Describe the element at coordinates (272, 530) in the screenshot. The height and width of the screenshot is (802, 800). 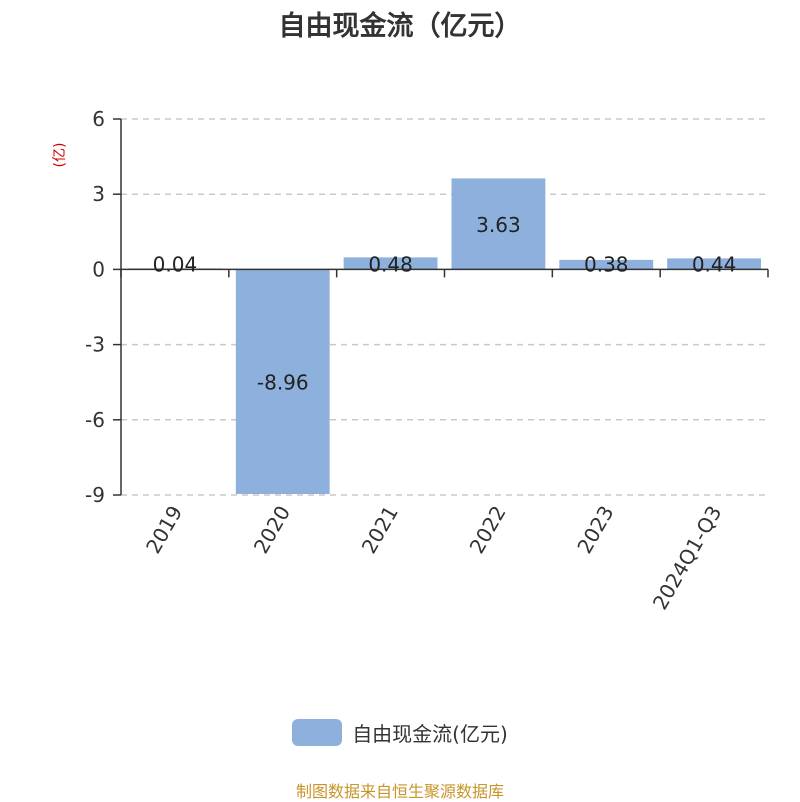
I see `x-tick-label: 2020` at that location.